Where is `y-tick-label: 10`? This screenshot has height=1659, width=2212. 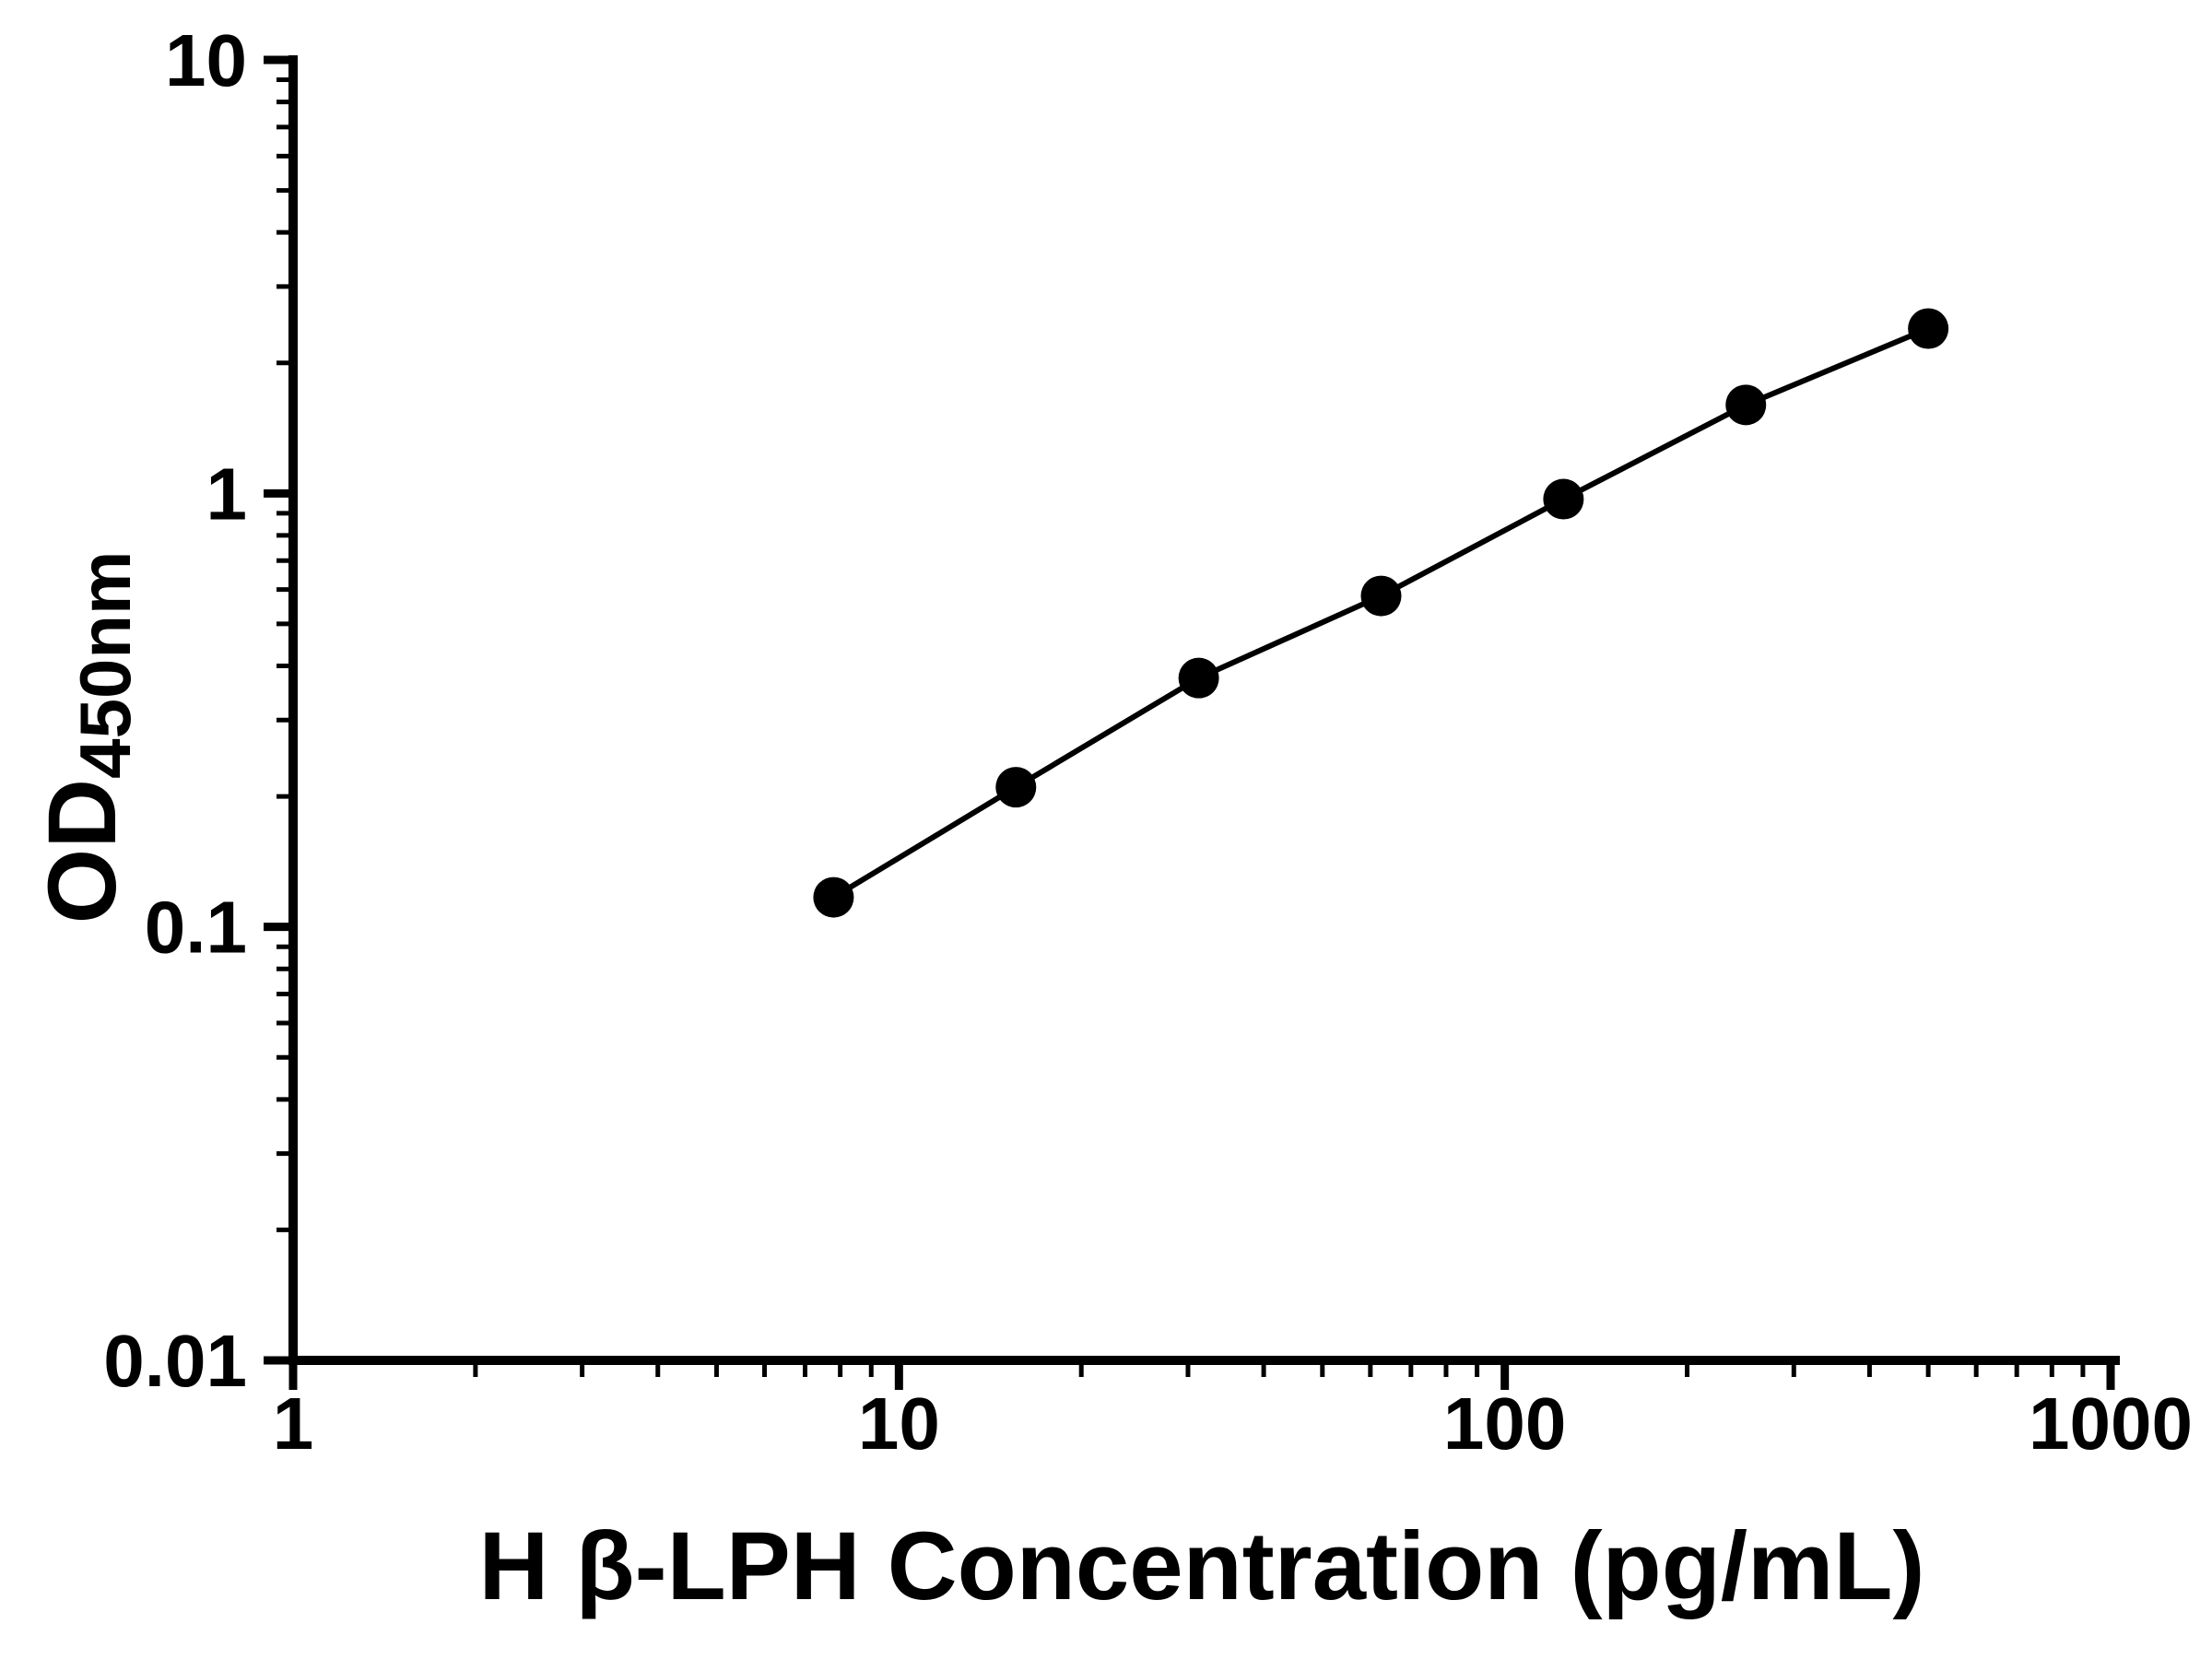
y-tick-label: 10 is located at coordinates (206, 60).